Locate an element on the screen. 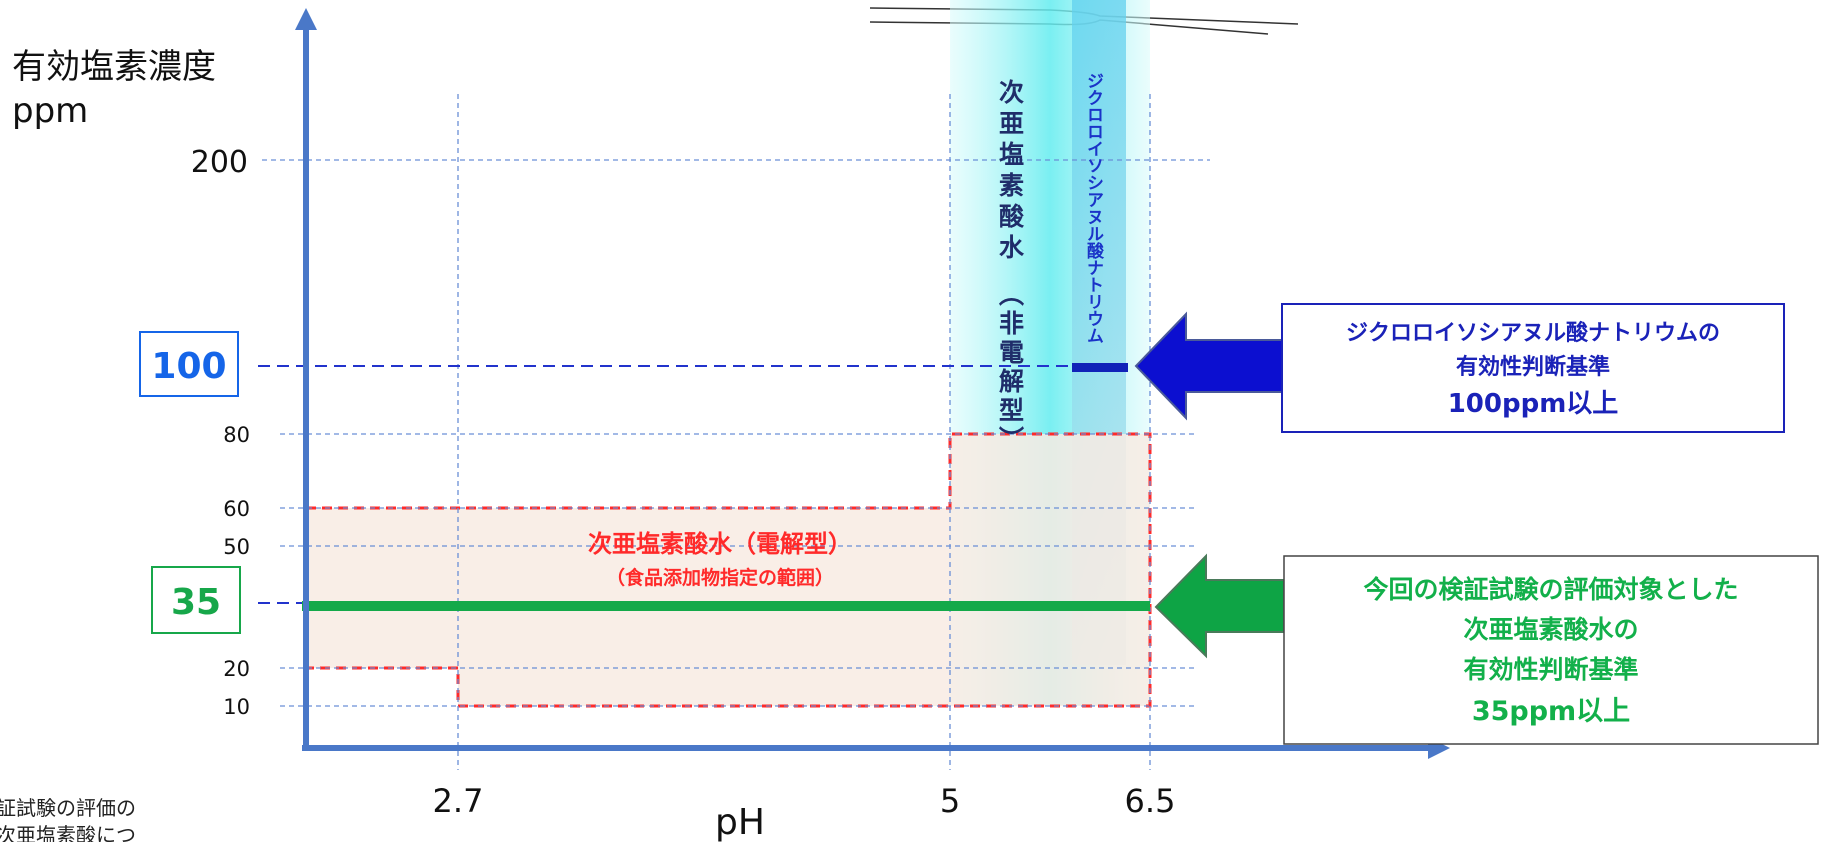  y-tick-label: 80 is located at coordinates (236, 435).